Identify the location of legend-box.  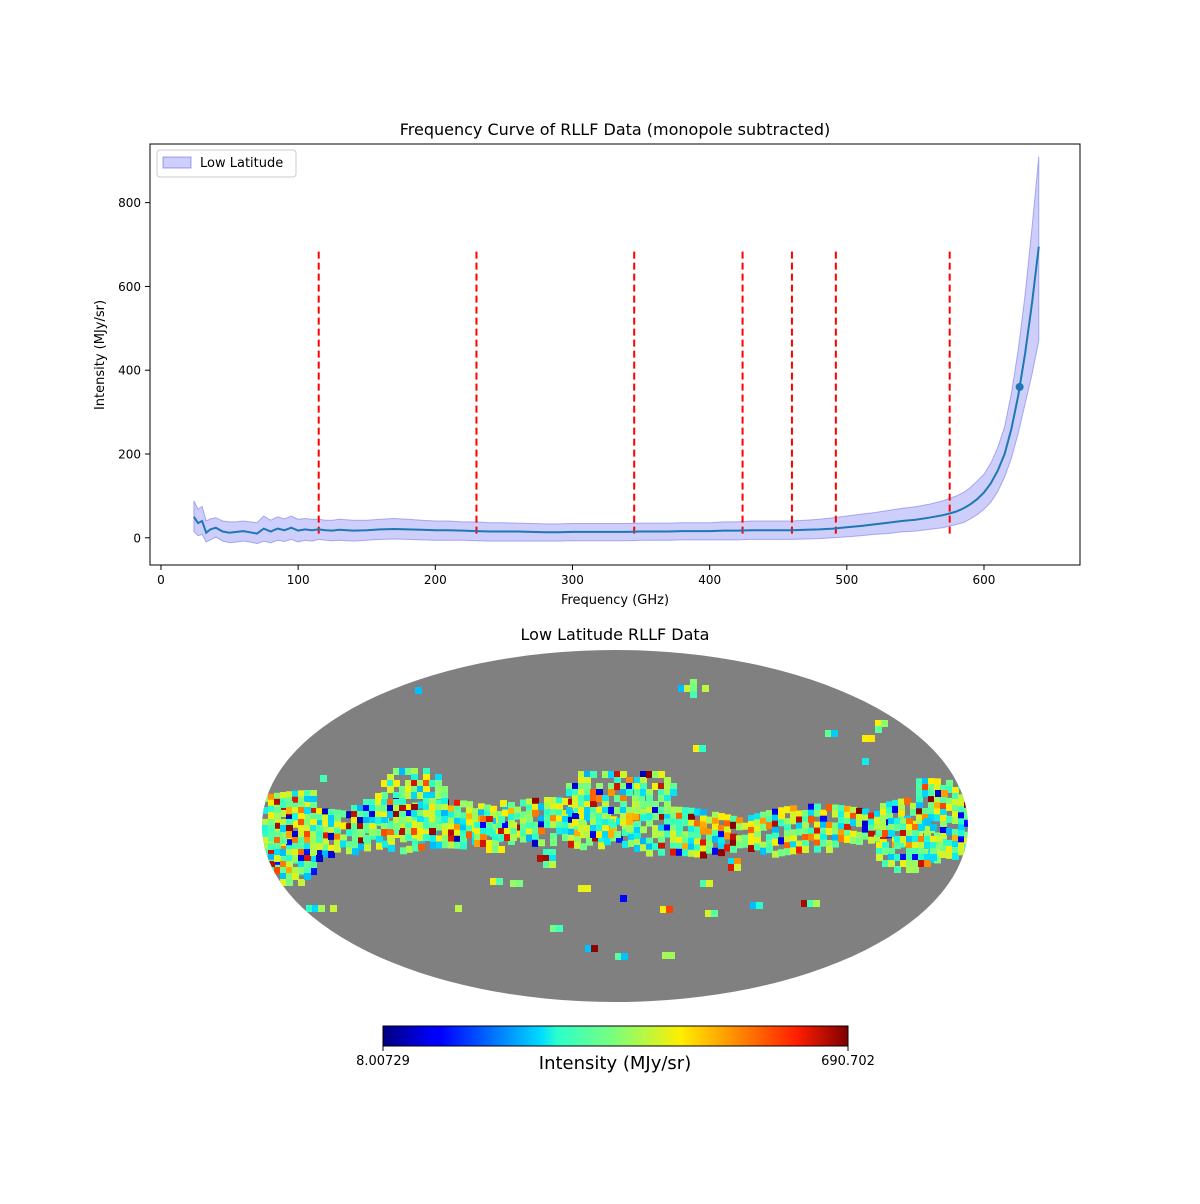
(226, 163).